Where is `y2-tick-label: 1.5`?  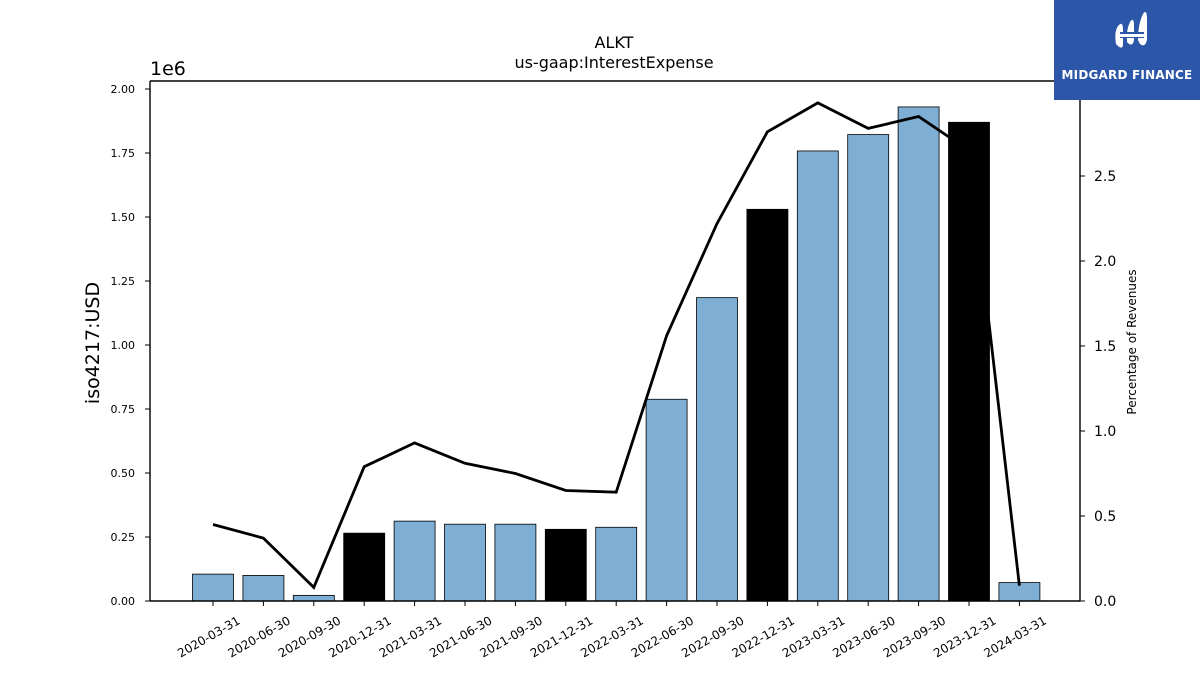 y2-tick-label: 1.5 is located at coordinates (1105, 347).